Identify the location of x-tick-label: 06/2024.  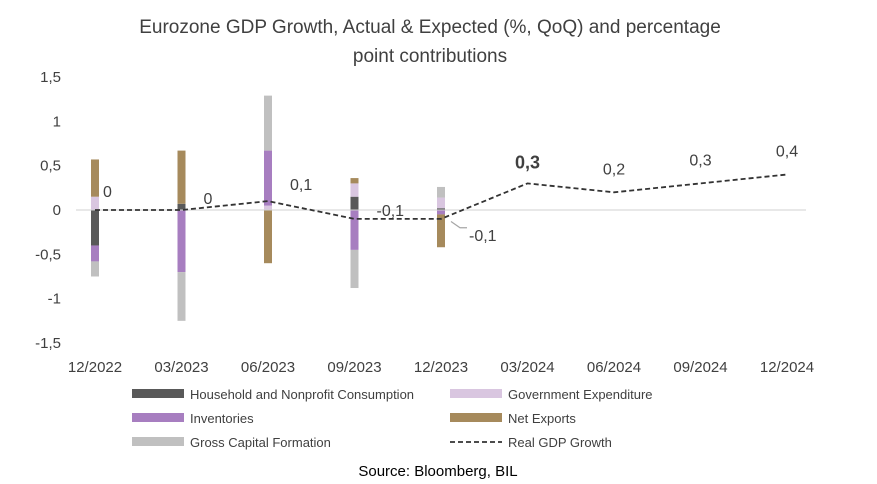
(614, 367).